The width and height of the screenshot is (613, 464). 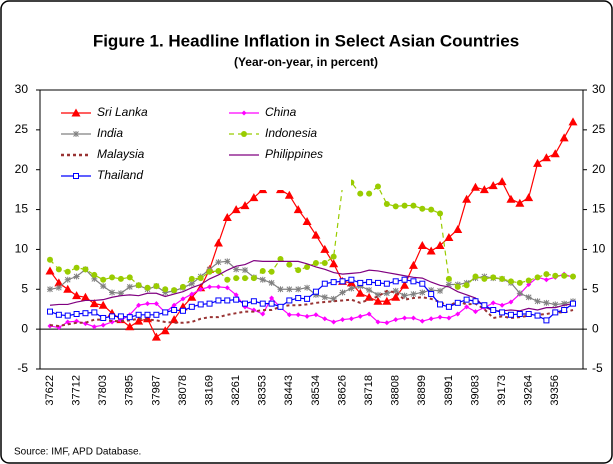 I want to click on legend-label: Malaysia, so click(x=121, y=154).